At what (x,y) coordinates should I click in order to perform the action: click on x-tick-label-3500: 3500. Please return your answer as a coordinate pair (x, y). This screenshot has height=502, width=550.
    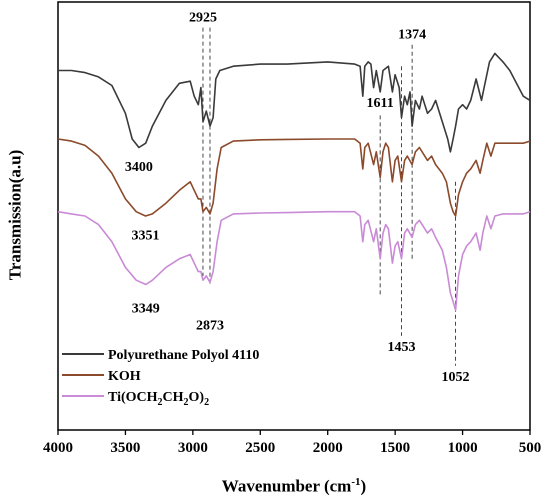
    Looking at the image, I should click on (125, 448).